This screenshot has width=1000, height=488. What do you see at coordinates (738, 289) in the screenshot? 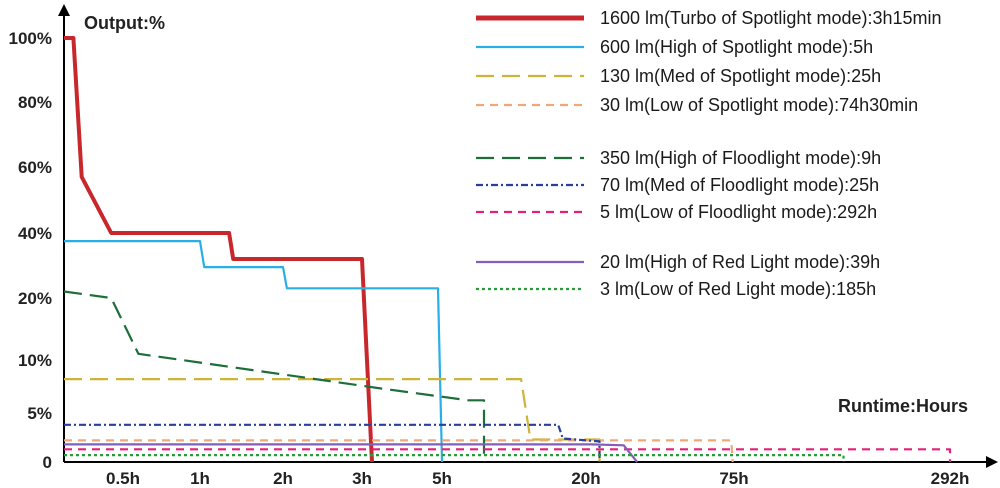
I see `legend-label: 3 lm(Low of Red Light mode):185h` at bounding box center [738, 289].